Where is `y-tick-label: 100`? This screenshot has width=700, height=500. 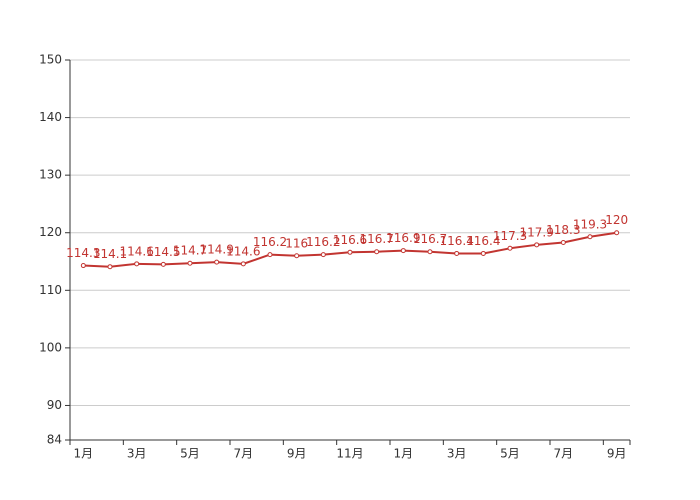
y-tick-label: 100 is located at coordinates (50, 347).